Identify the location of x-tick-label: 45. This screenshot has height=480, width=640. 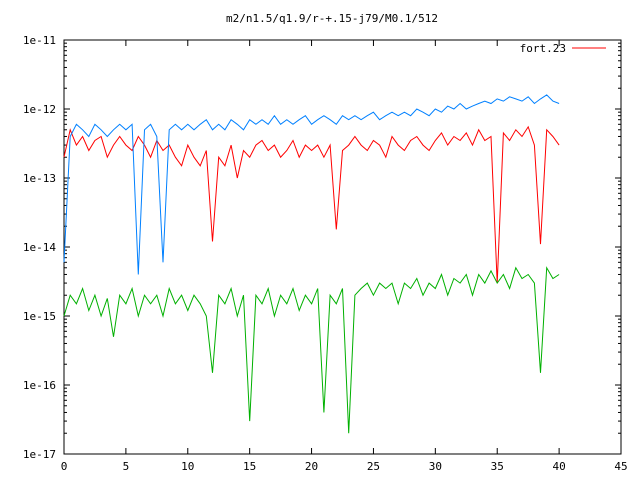
(620, 466).